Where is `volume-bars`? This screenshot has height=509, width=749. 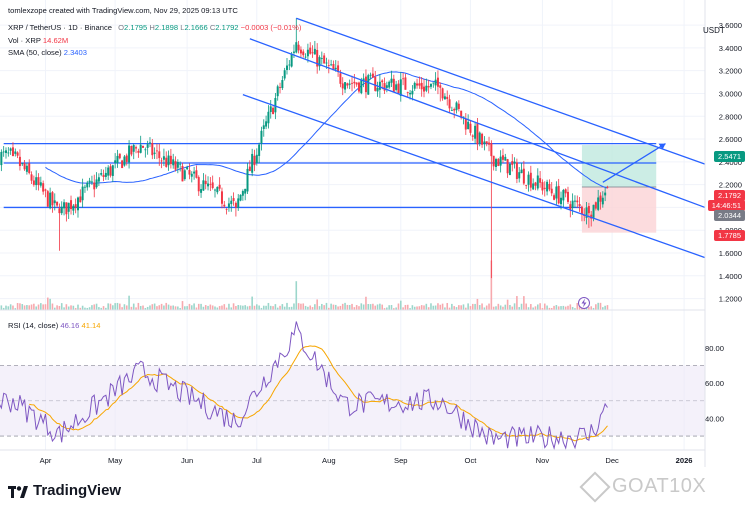 volume-bars is located at coordinates (304, 285).